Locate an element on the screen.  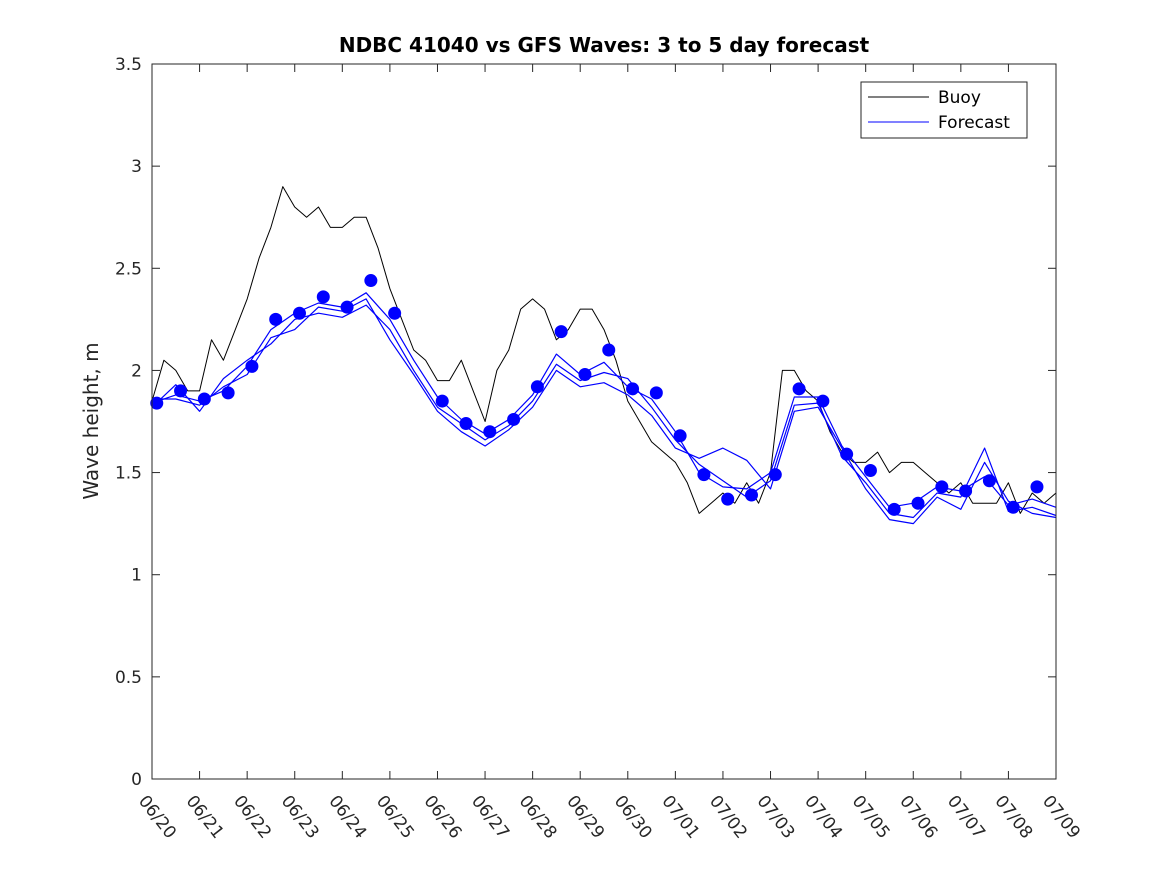
x-tick-label: 06/29 is located at coordinates (585, 817).